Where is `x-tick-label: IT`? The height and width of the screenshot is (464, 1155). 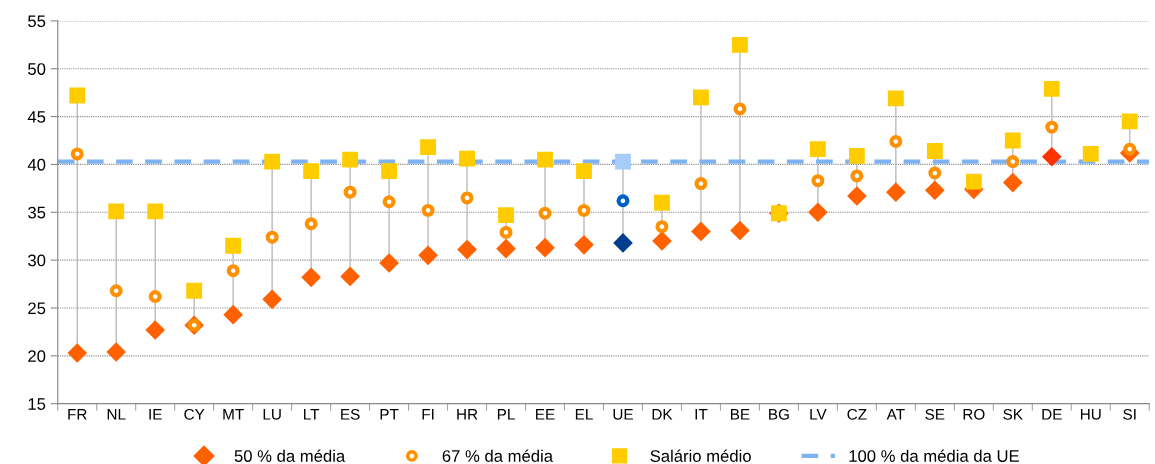 x-tick-label: IT is located at coordinates (701, 414).